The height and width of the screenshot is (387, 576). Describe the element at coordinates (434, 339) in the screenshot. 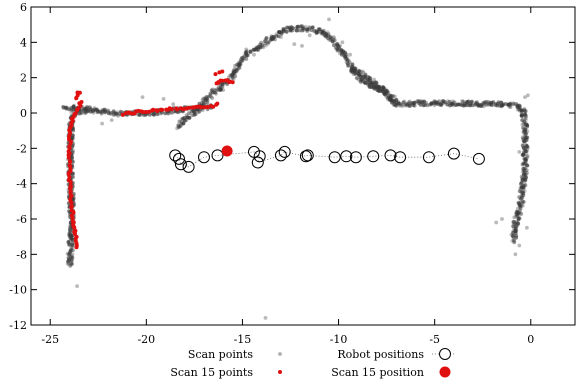

I see `x-tick-label: -5` at that location.